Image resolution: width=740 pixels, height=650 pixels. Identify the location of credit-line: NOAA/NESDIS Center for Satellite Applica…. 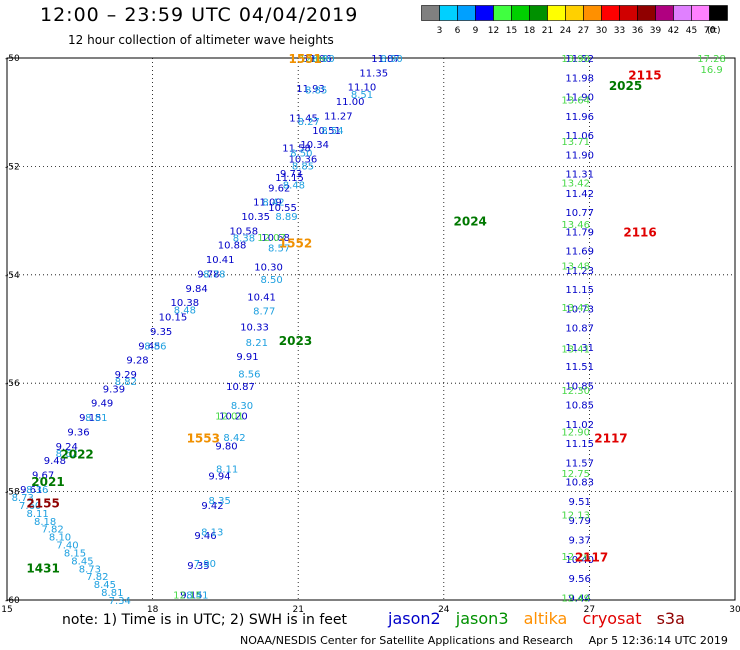
(490, 640).